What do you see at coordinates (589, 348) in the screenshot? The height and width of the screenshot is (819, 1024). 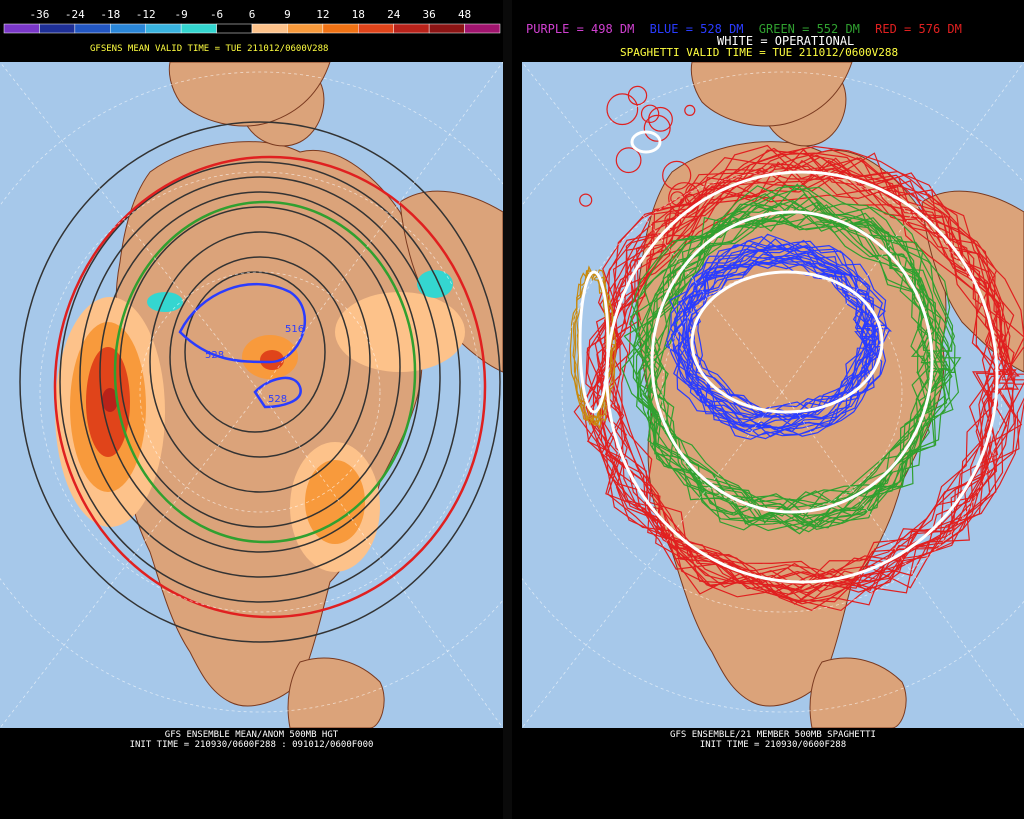 I see `gold-member-line` at bounding box center [589, 348].